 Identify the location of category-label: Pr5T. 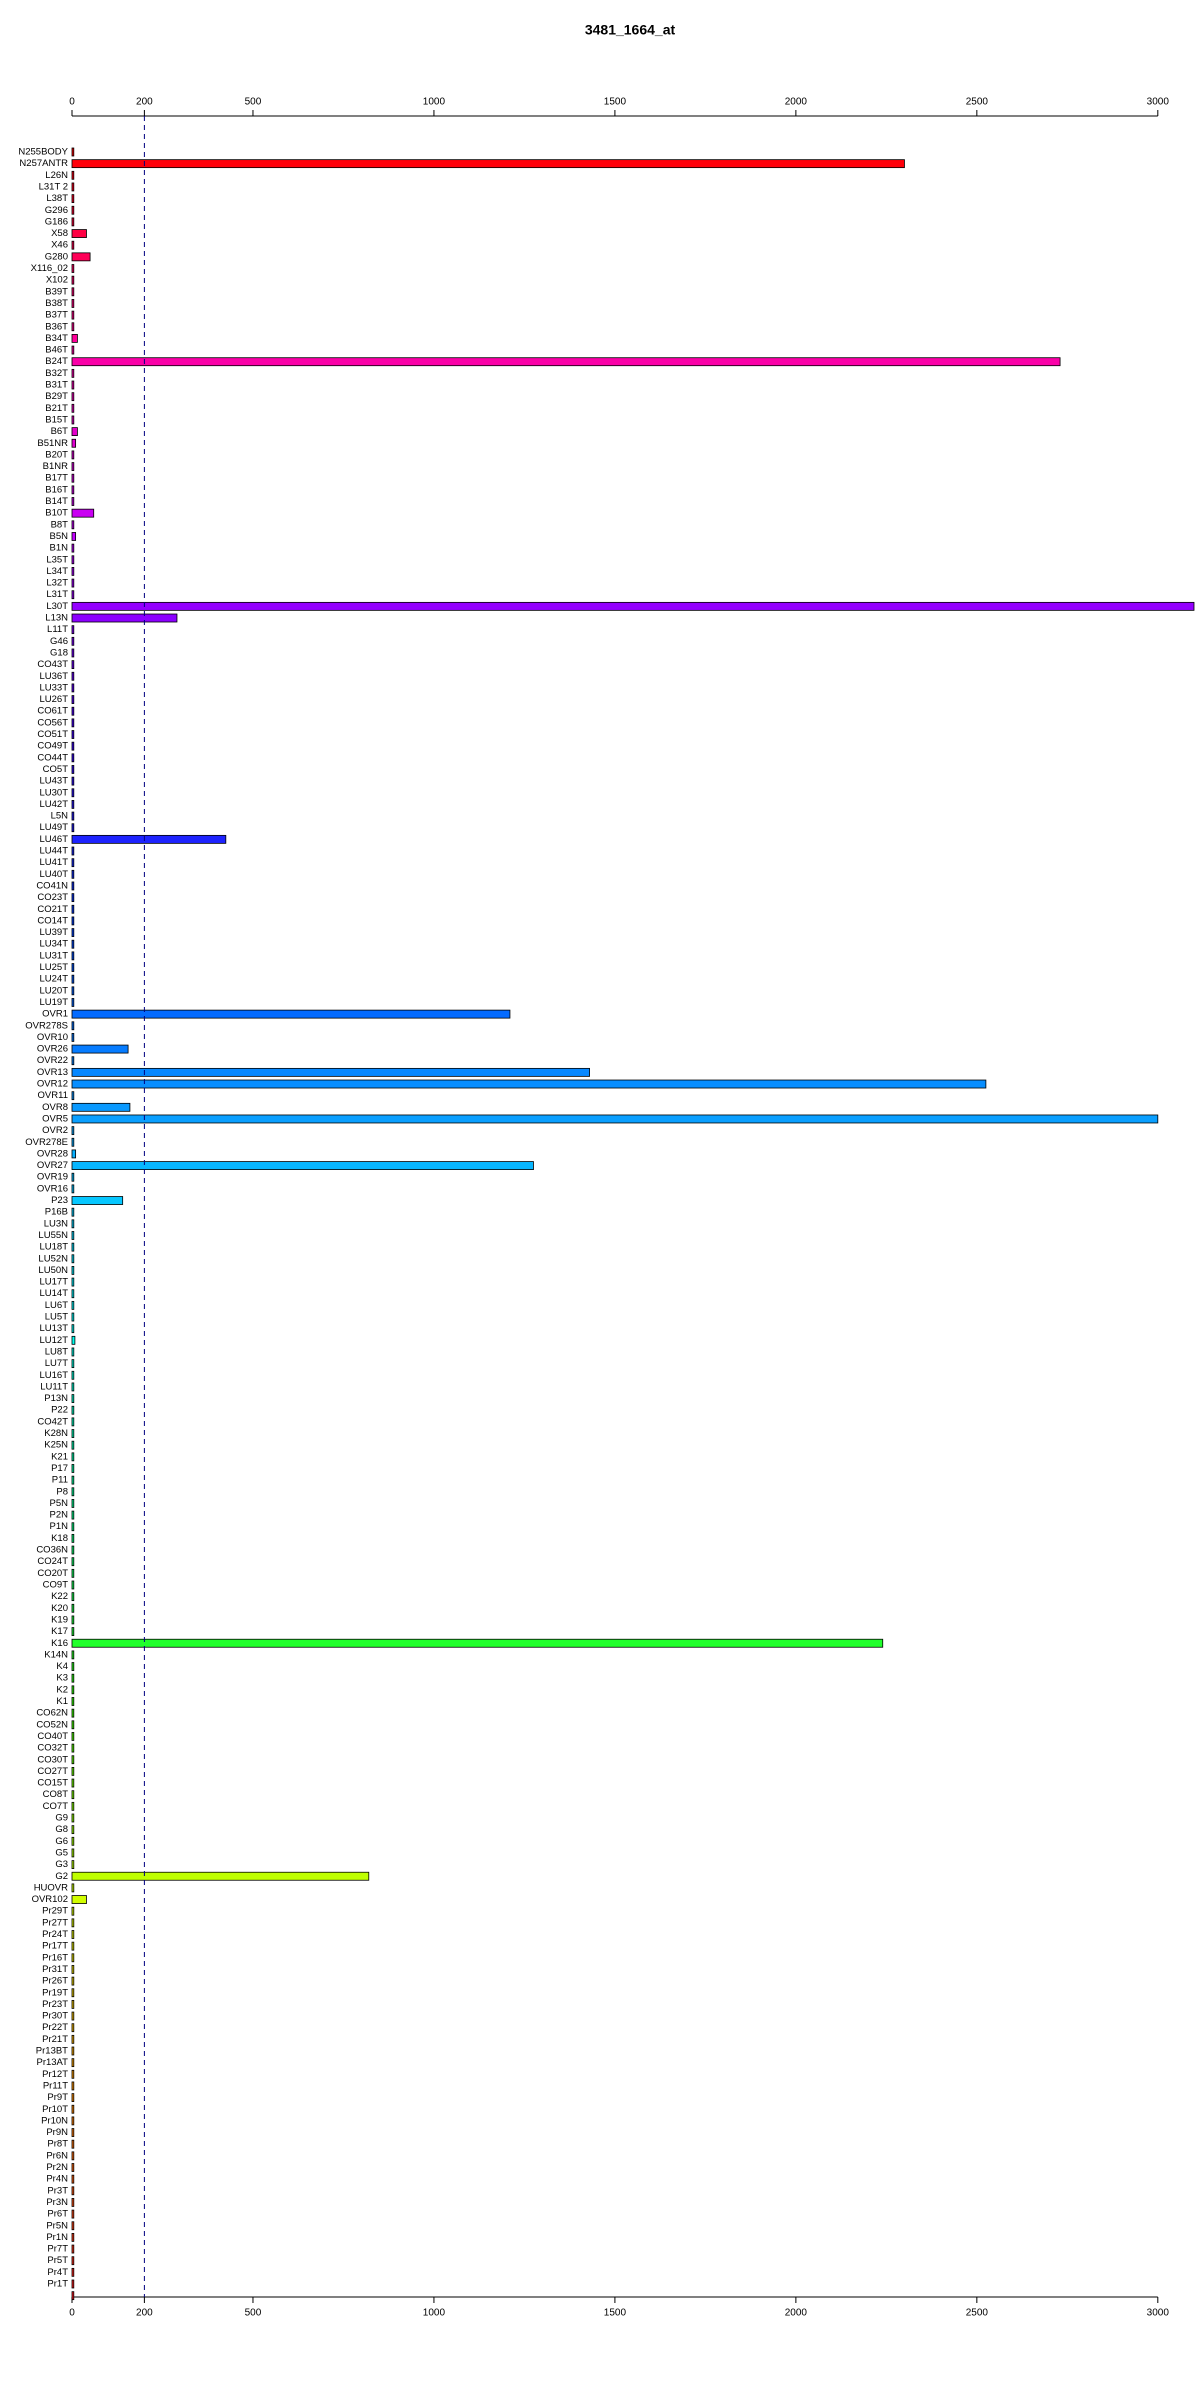
(57, 2260).